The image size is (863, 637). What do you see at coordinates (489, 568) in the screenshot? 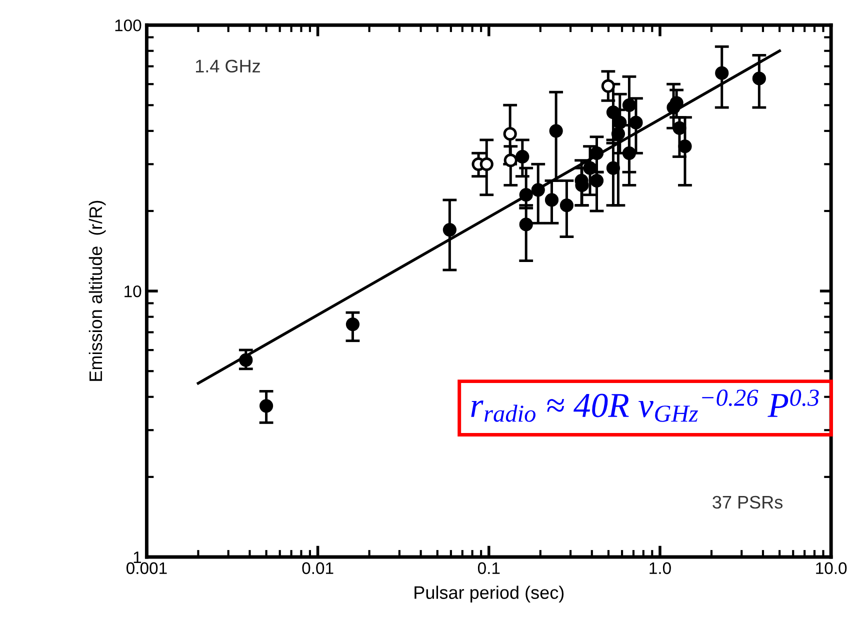
I see `x-tick-label: 0.1` at bounding box center [489, 568].